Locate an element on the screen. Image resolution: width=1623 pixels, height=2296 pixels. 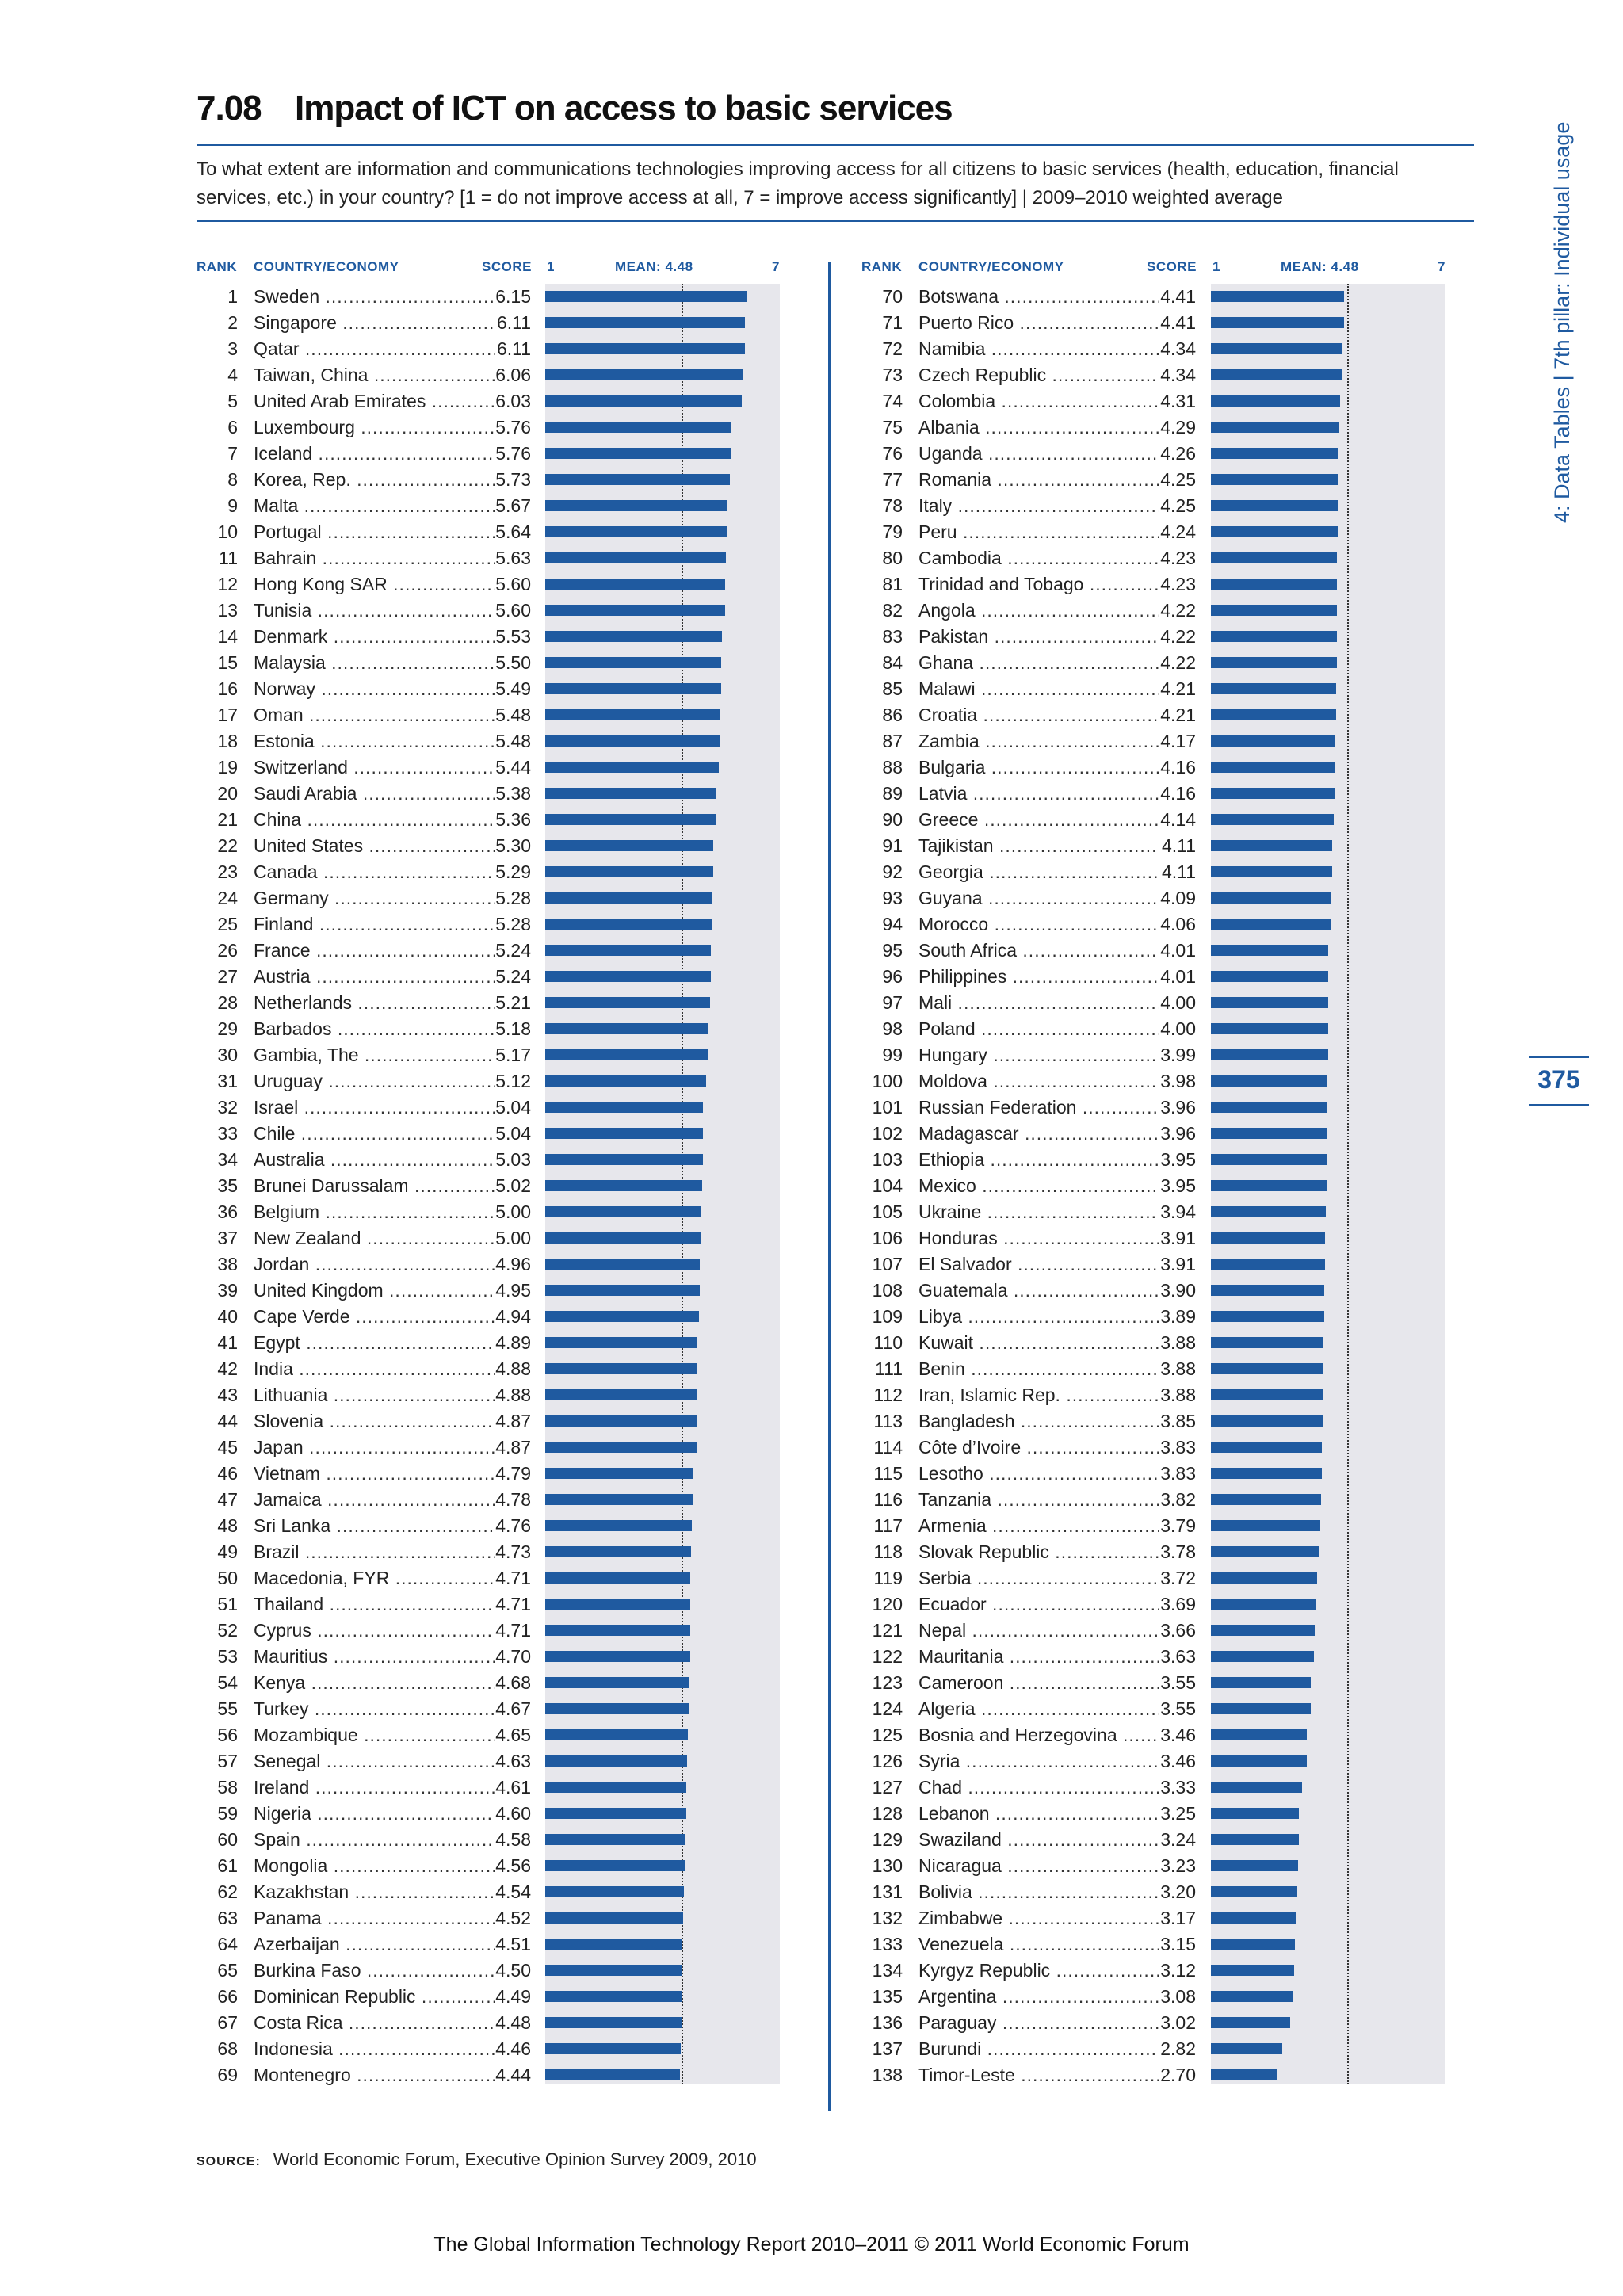
rank-value: 129 is located at coordinates (888, 1839).